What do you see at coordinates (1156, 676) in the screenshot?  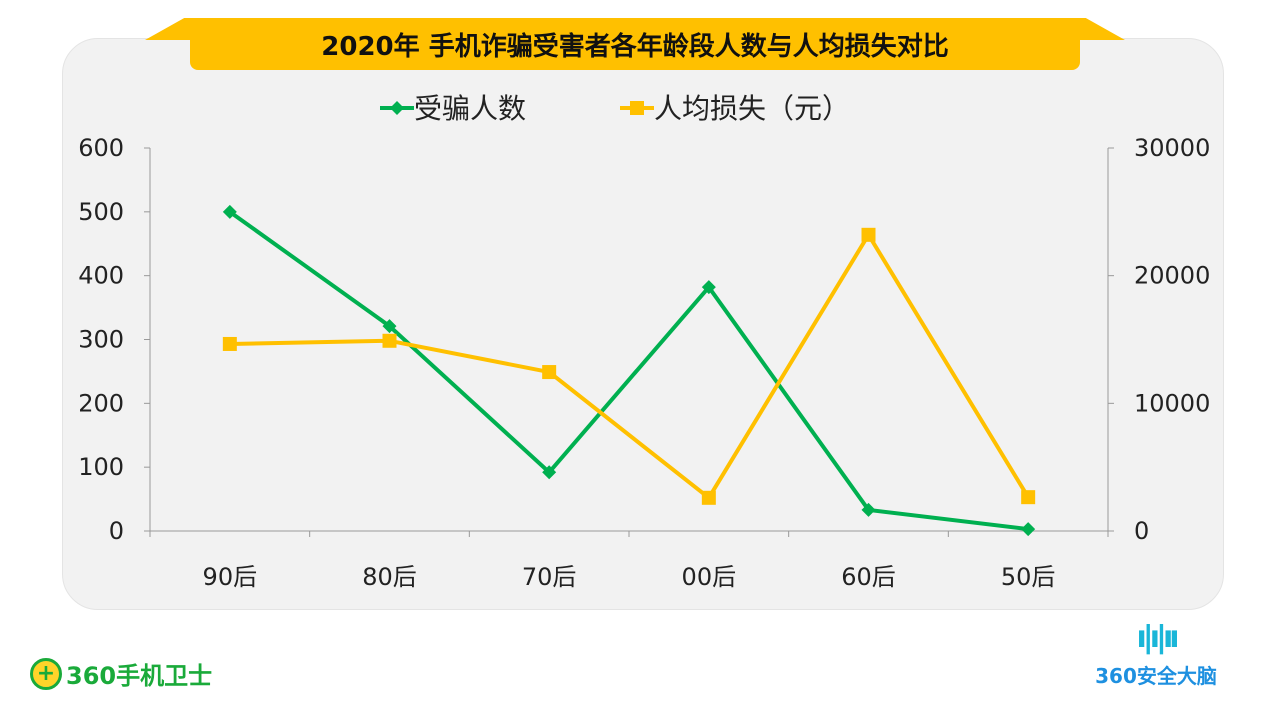 I see `logo-right-text: 360安全大脑` at bounding box center [1156, 676].